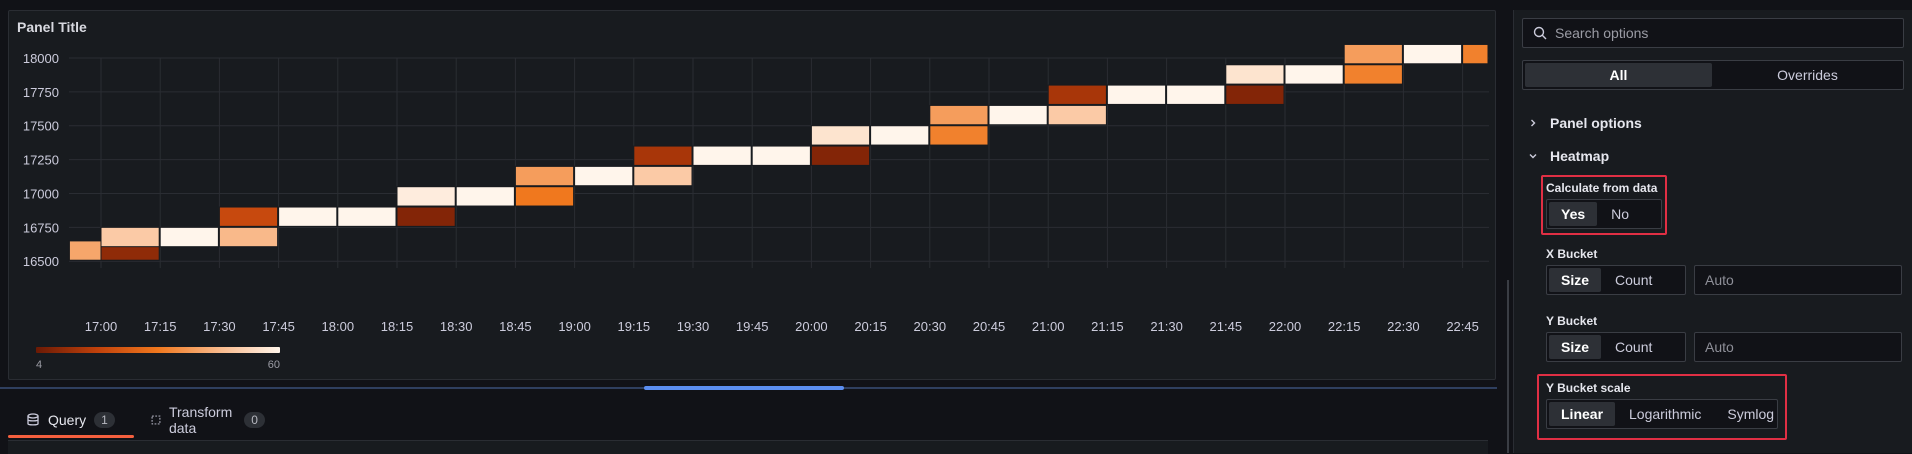 Image resolution: width=1912 pixels, height=454 pixels. What do you see at coordinates (1634, 347) in the screenshot?
I see `y-bucket-count-option: Count` at bounding box center [1634, 347].